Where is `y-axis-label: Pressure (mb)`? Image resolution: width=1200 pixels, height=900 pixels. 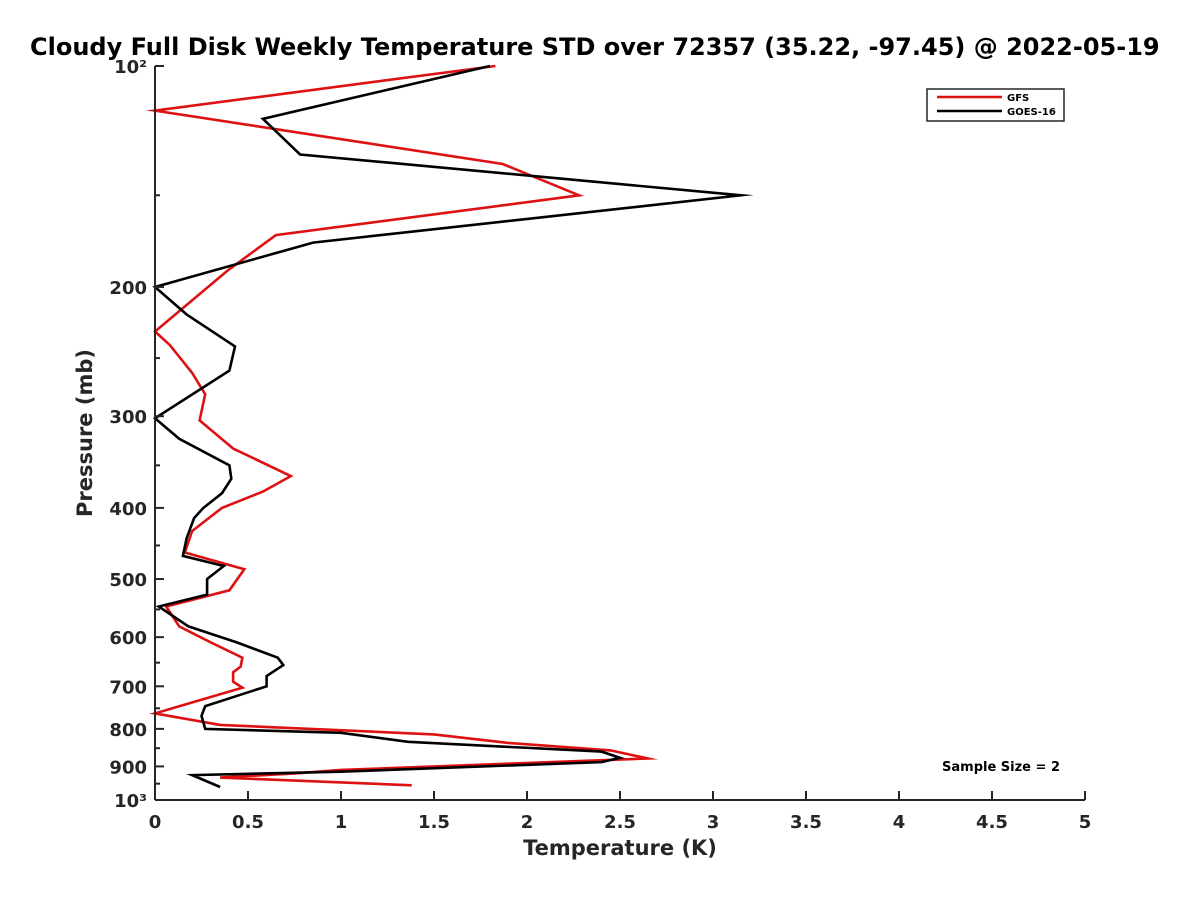 y-axis-label: Pressure (mb) is located at coordinates (85, 433).